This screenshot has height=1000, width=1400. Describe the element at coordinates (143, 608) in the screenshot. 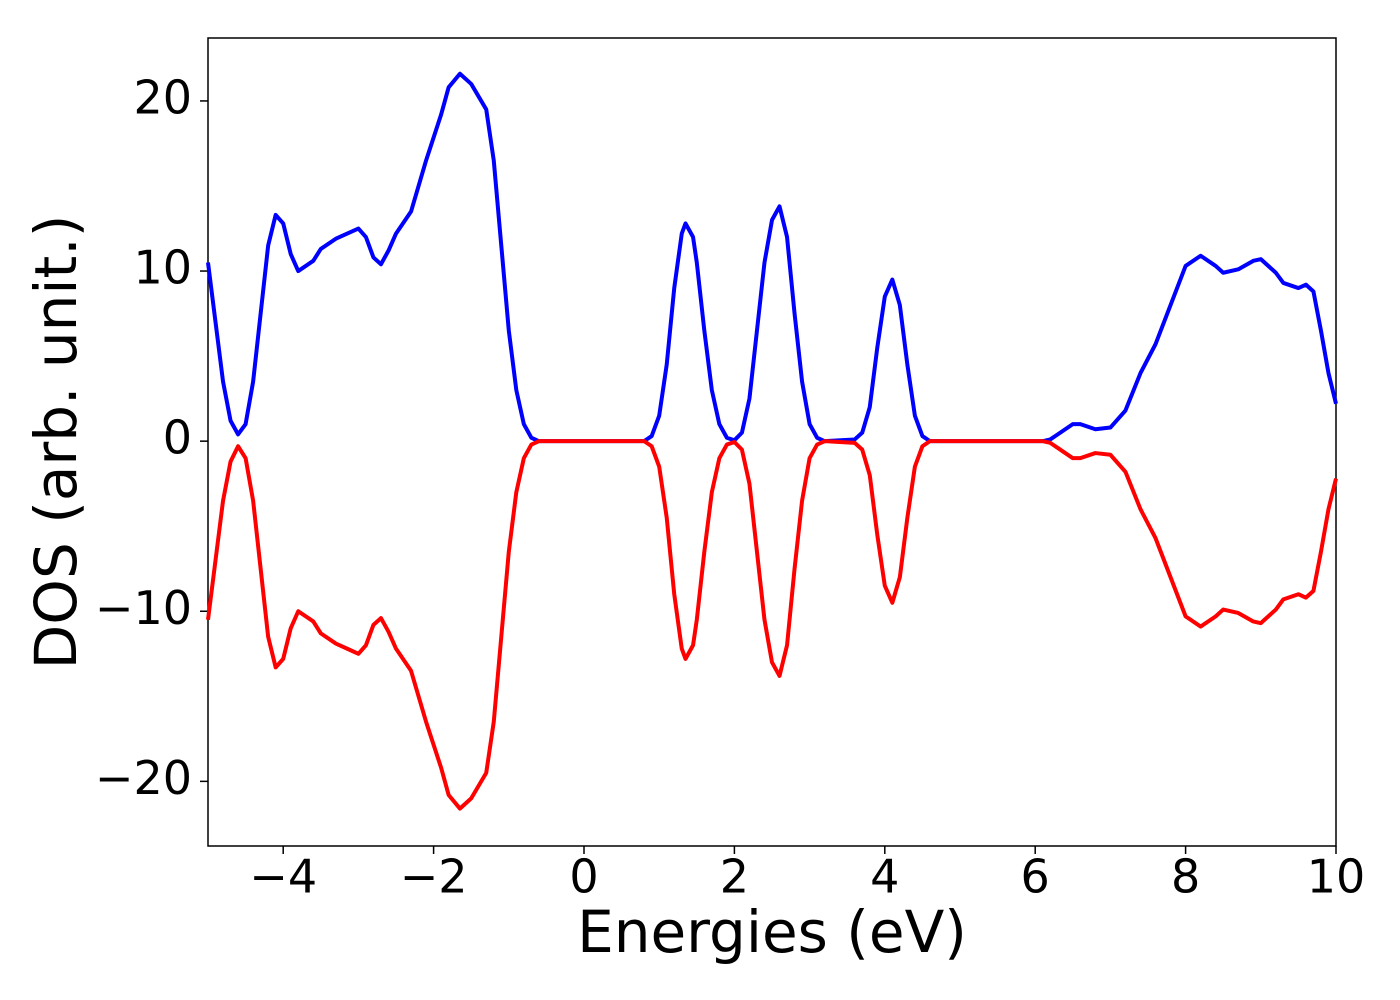

I see `y-tick-label: −10` at that location.